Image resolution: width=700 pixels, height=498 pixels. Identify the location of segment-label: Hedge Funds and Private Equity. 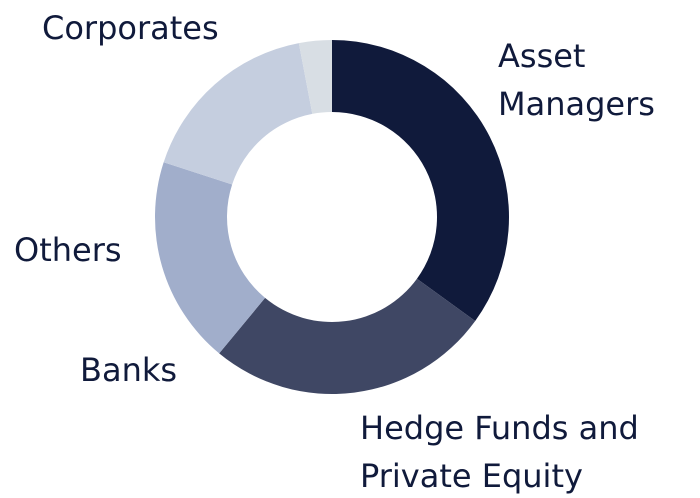
(499, 452).